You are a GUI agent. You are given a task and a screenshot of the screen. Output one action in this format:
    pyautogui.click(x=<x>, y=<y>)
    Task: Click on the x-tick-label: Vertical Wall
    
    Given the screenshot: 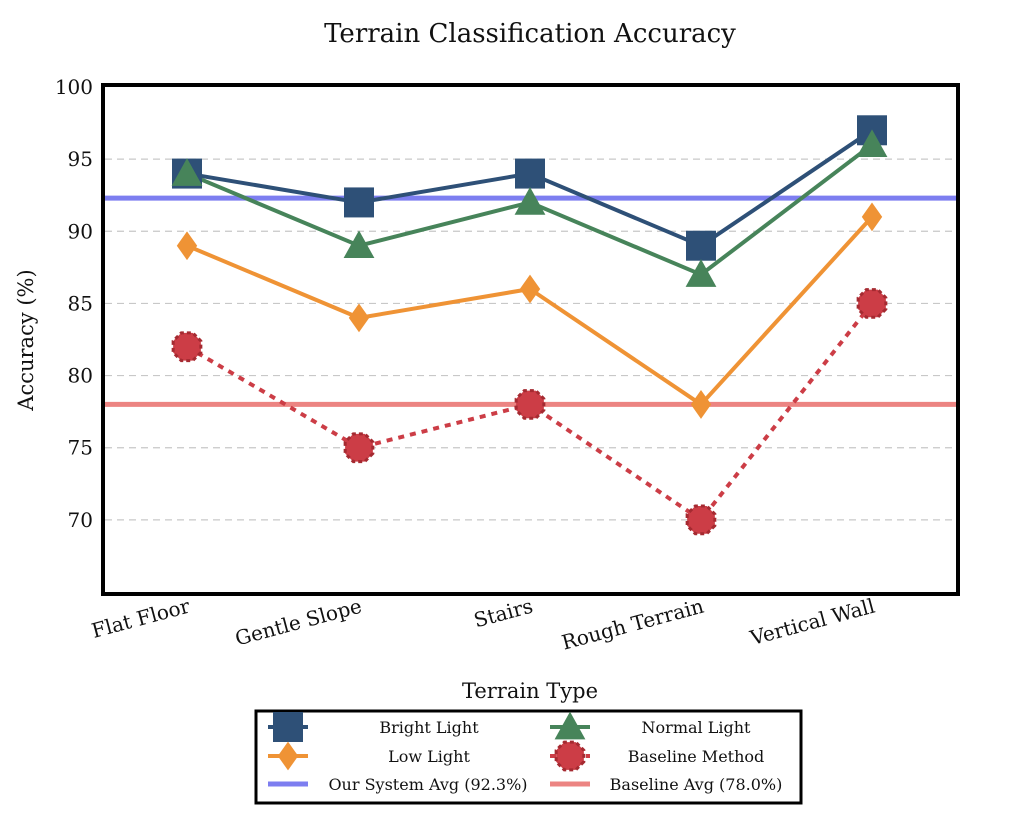 What is the action you would take?
    pyautogui.click(x=812, y=622)
    